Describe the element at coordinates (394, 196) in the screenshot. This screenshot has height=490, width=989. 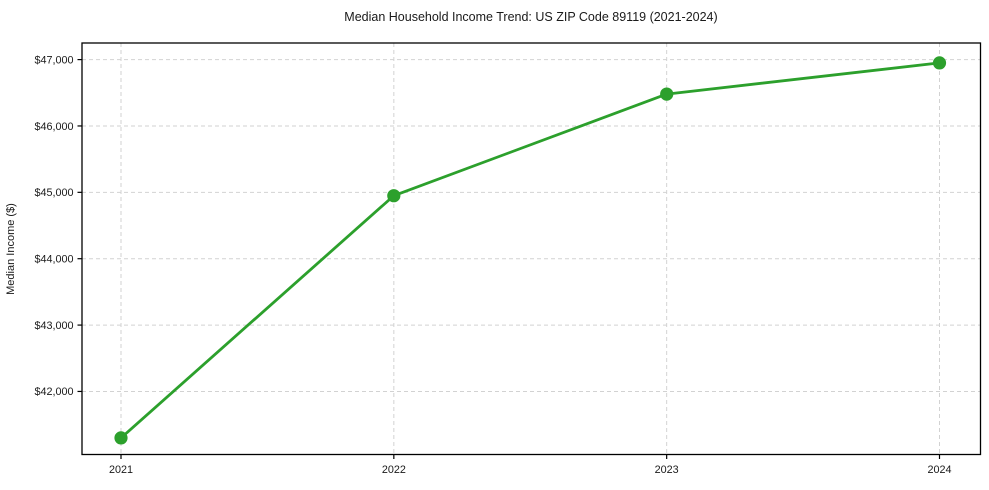
I see `data-point-2022` at that location.